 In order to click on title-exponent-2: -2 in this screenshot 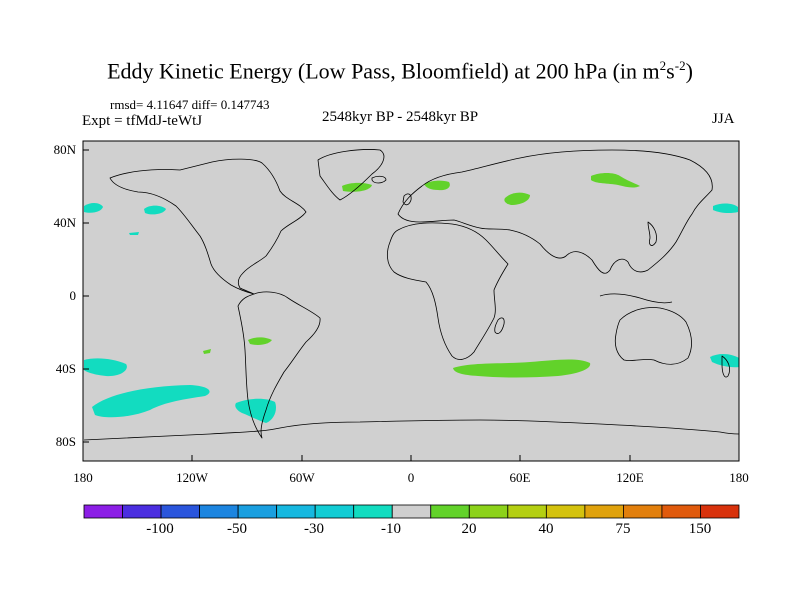, I will do `click(680, 65)`.